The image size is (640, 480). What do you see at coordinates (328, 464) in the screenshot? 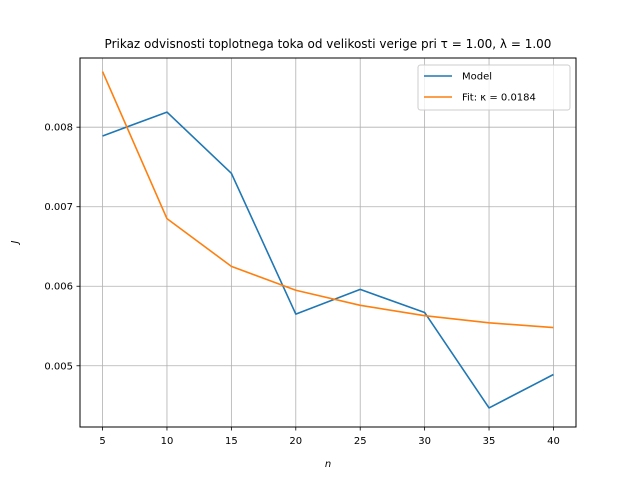
I see `x-axis-label: n` at bounding box center [328, 464].